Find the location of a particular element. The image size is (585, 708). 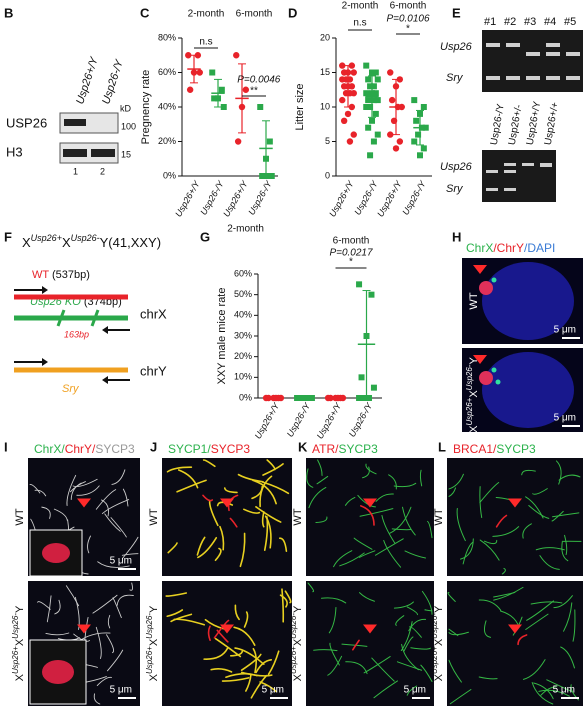

chrx-signal is located at coordinates (494, 280).